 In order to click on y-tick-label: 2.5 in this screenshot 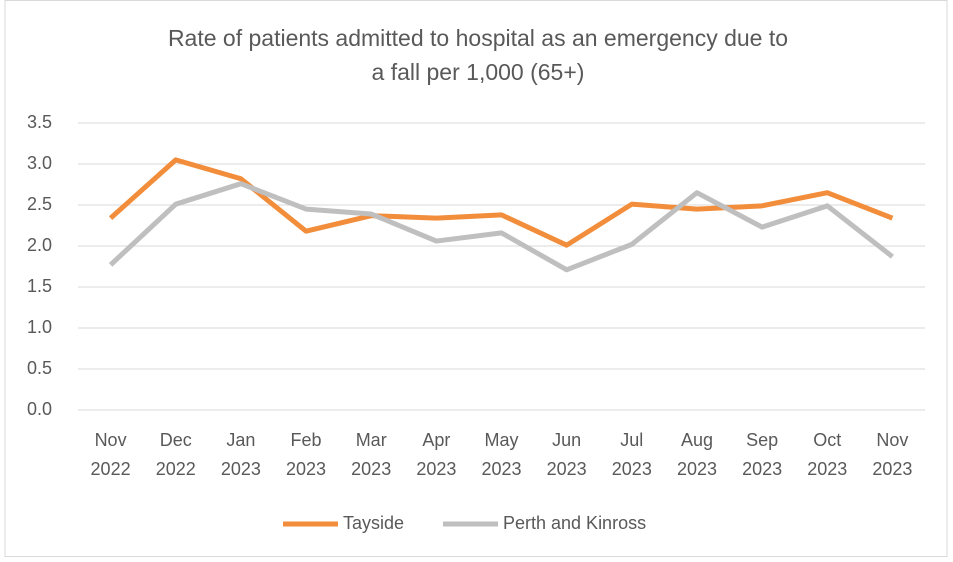, I will do `click(39, 204)`.